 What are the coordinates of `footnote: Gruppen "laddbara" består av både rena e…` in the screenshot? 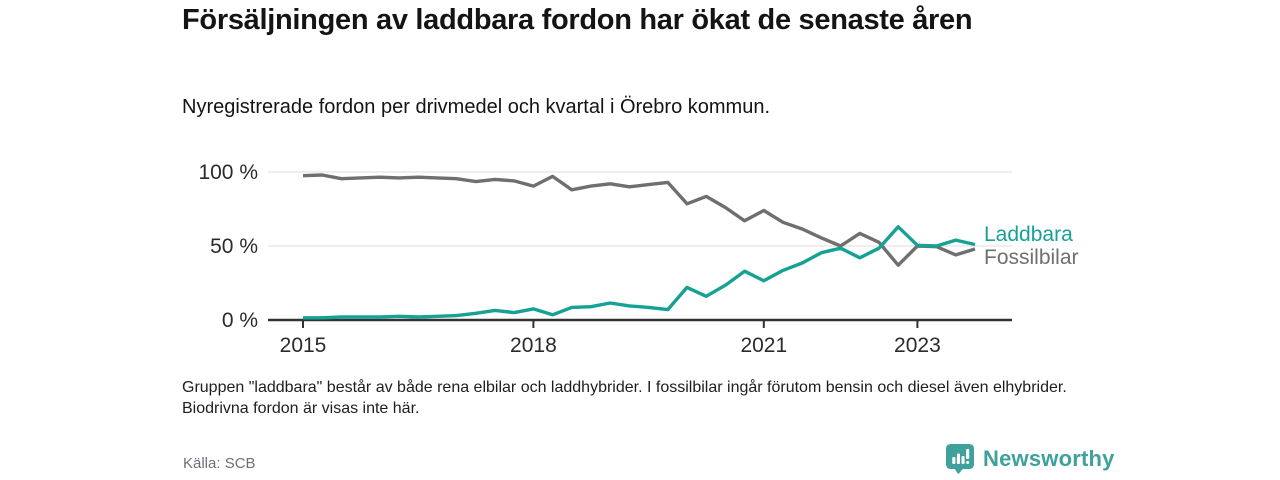 It's located at (624, 398).